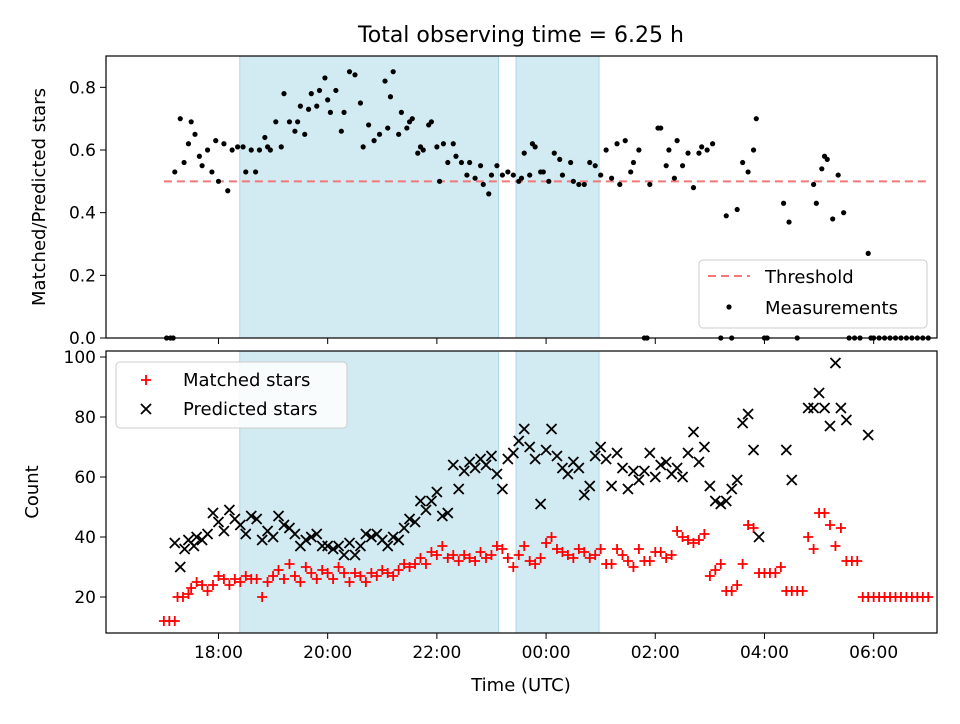 The height and width of the screenshot is (724, 960). Describe the element at coordinates (369, 197) in the screenshot. I see `shaded-interval` at that location.